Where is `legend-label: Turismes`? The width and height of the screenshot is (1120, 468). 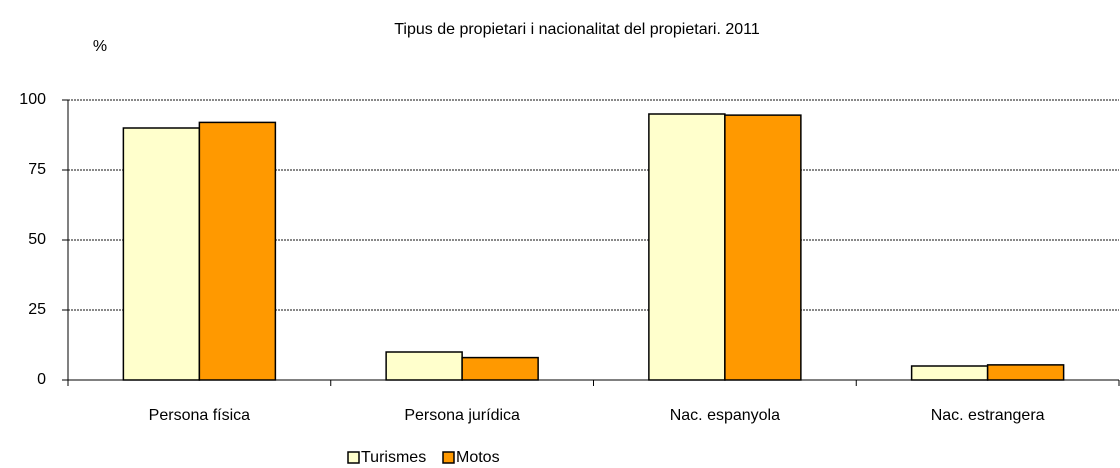
legend-label: Turismes is located at coordinates (393, 457).